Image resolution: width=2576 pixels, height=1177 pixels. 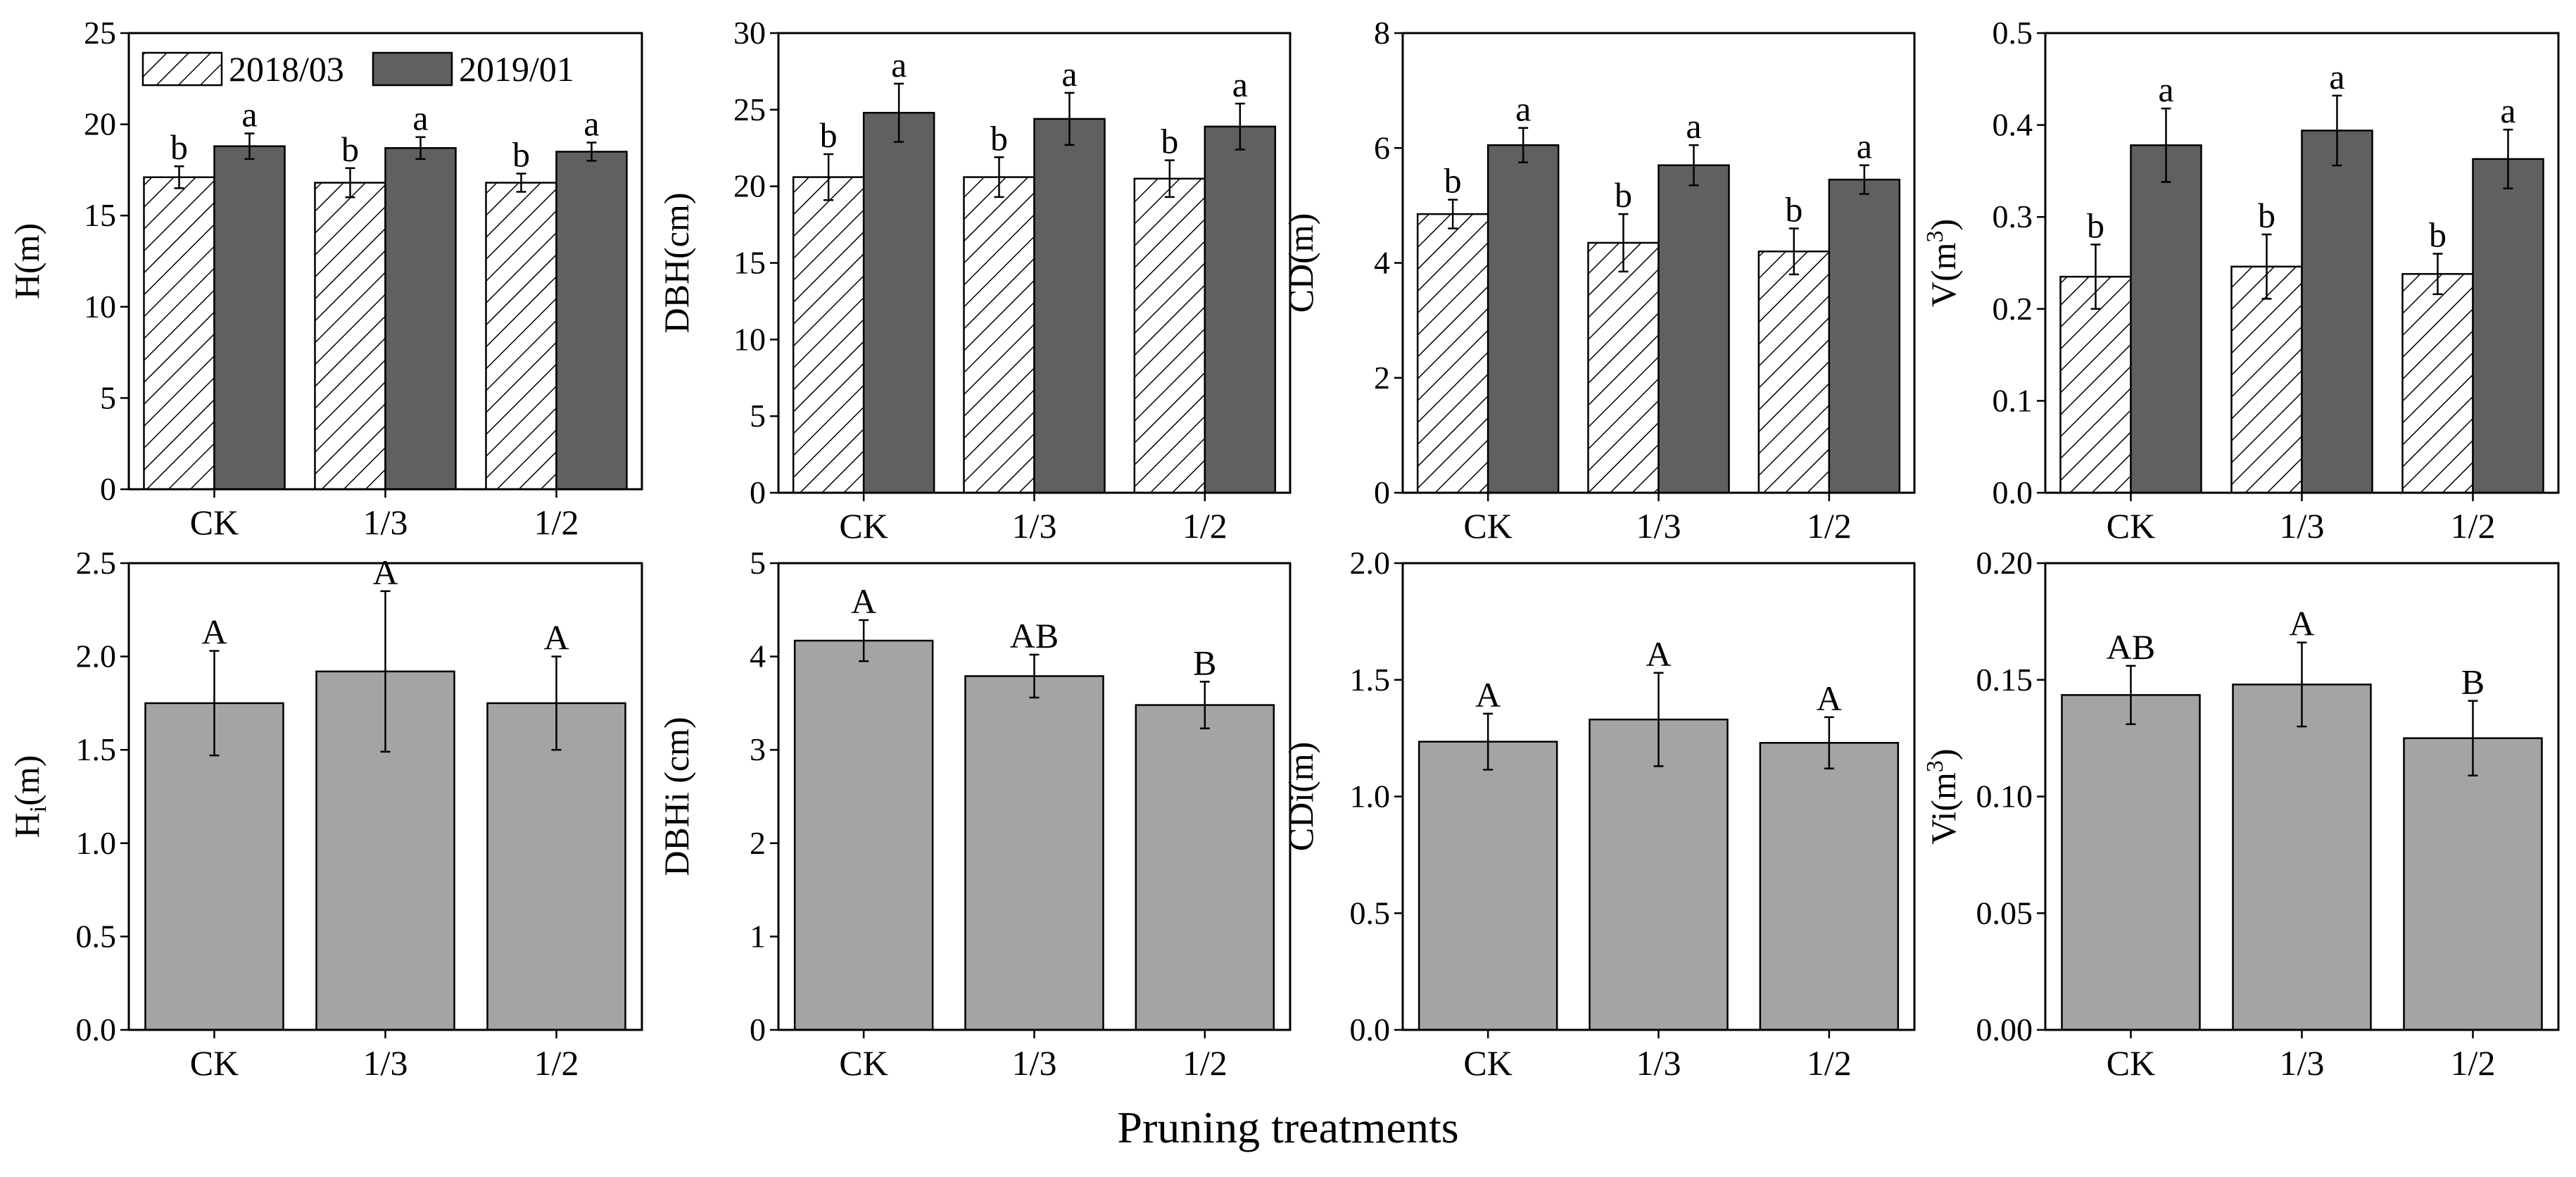 I want to click on chart-DBH-x-tick-label: 1/3, so click(x=1034, y=526).